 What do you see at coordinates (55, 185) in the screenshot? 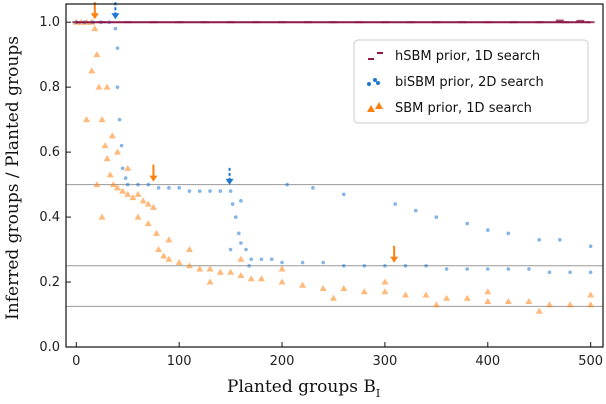
I see `y-axis-ticks: 0.0 0.2 0.4 0.6 0.8 1.0` at bounding box center [55, 185].